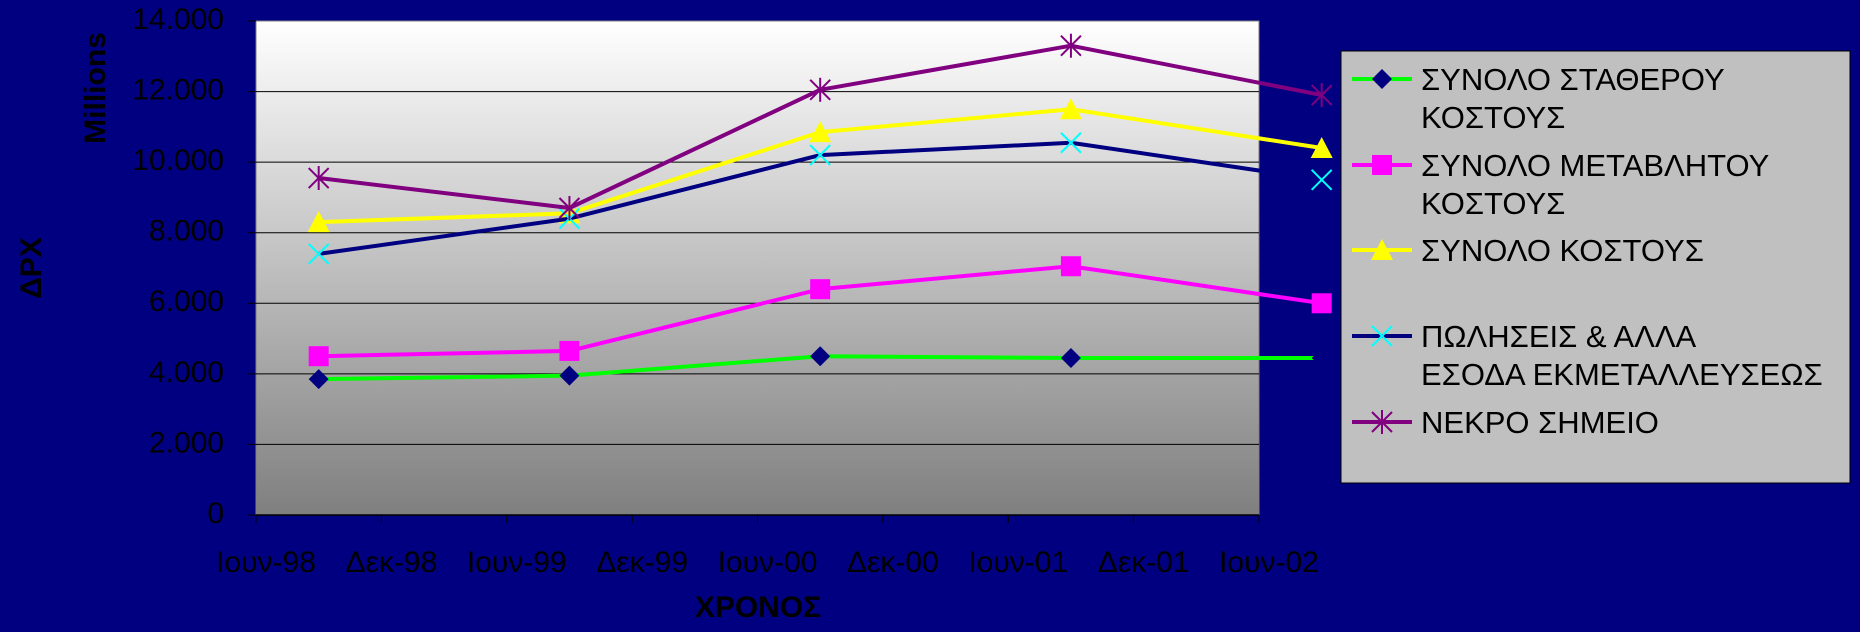 This screenshot has height=632, width=1860. Describe the element at coordinates (1269, 562) in the screenshot. I see `x-tick-label: Ιουν-02` at that location.